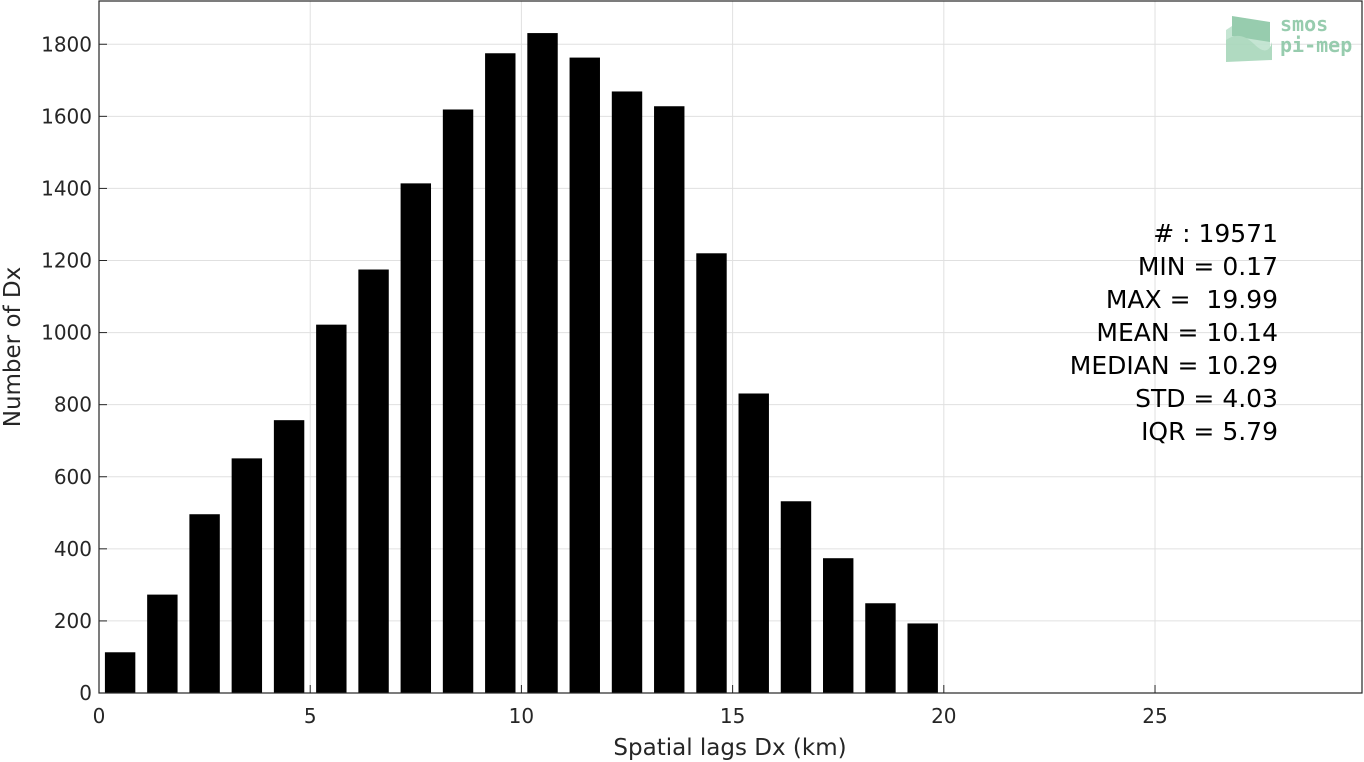 The width and height of the screenshot is (1364, 762). Describe the element at coordinates (1192, 299) in the screenshot. I see `stats-line: MAX = 19.99` at that location.